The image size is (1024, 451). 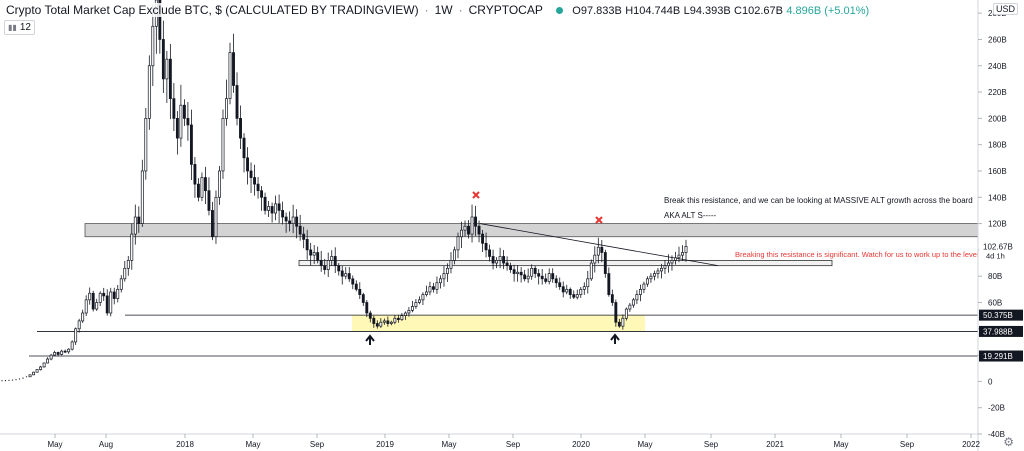 What do you see at coordinates (1008, 442) in the screenshot?
I see `gear-icon: ⚙` at bounding box center [1008, 442].